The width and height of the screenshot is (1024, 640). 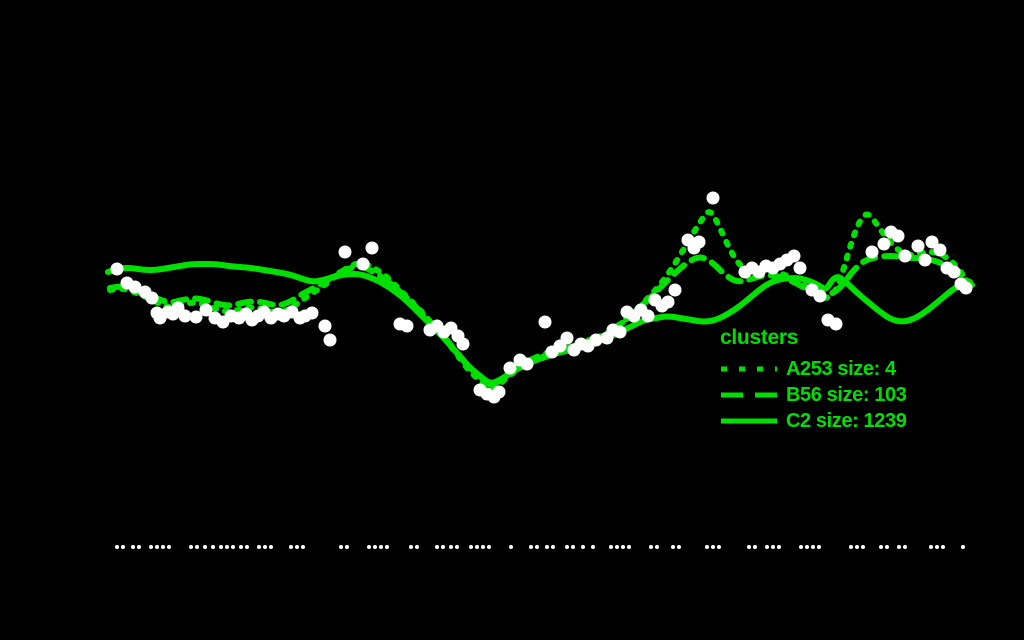 I want to click on legend-label-a253: A253 size: 4, so click(x=841, y=368).